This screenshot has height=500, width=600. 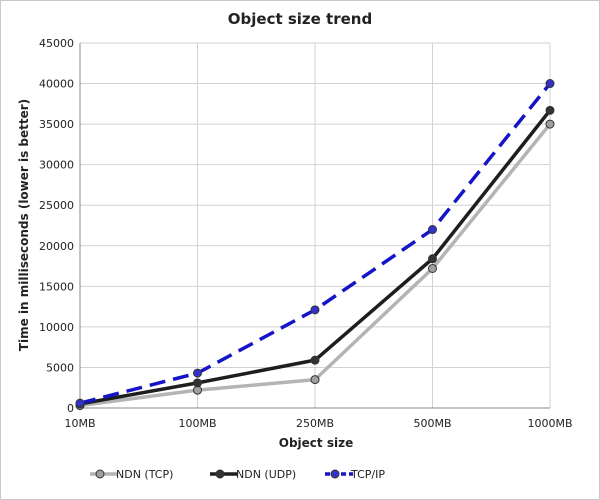 I want to click on y-tick-label: 0, so click(x=70, y=408).